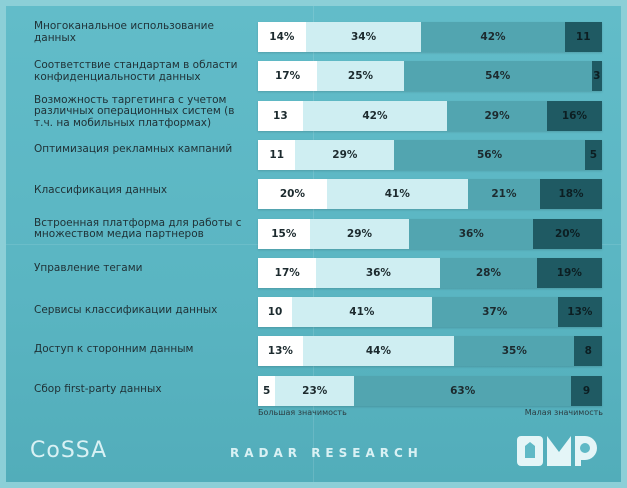  Describe the element at coordinates (569, 272) in the screenshot. I see `bar-segment-4: 19%` at that location.